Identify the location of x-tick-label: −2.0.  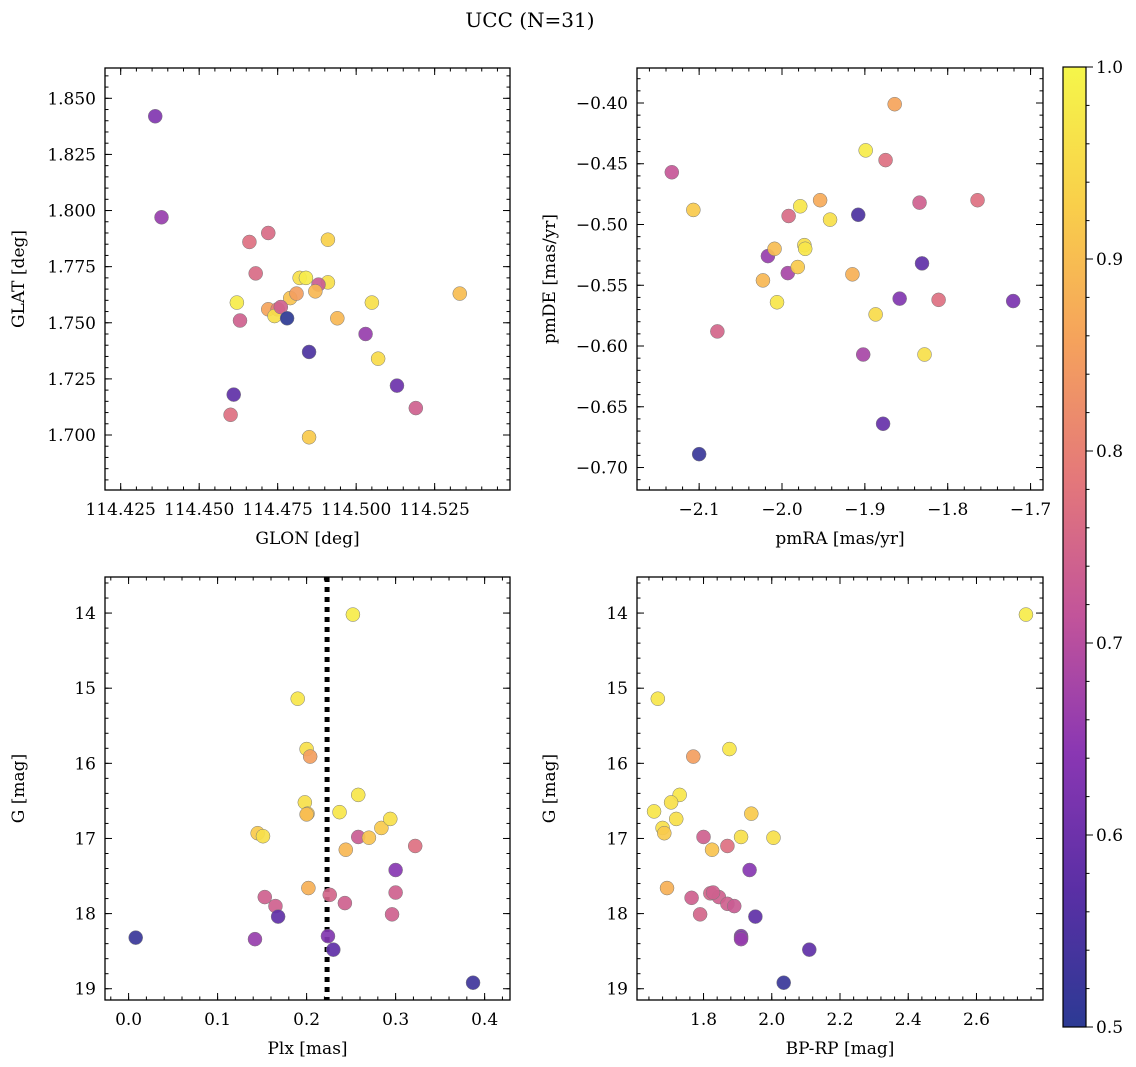
(781, 510).